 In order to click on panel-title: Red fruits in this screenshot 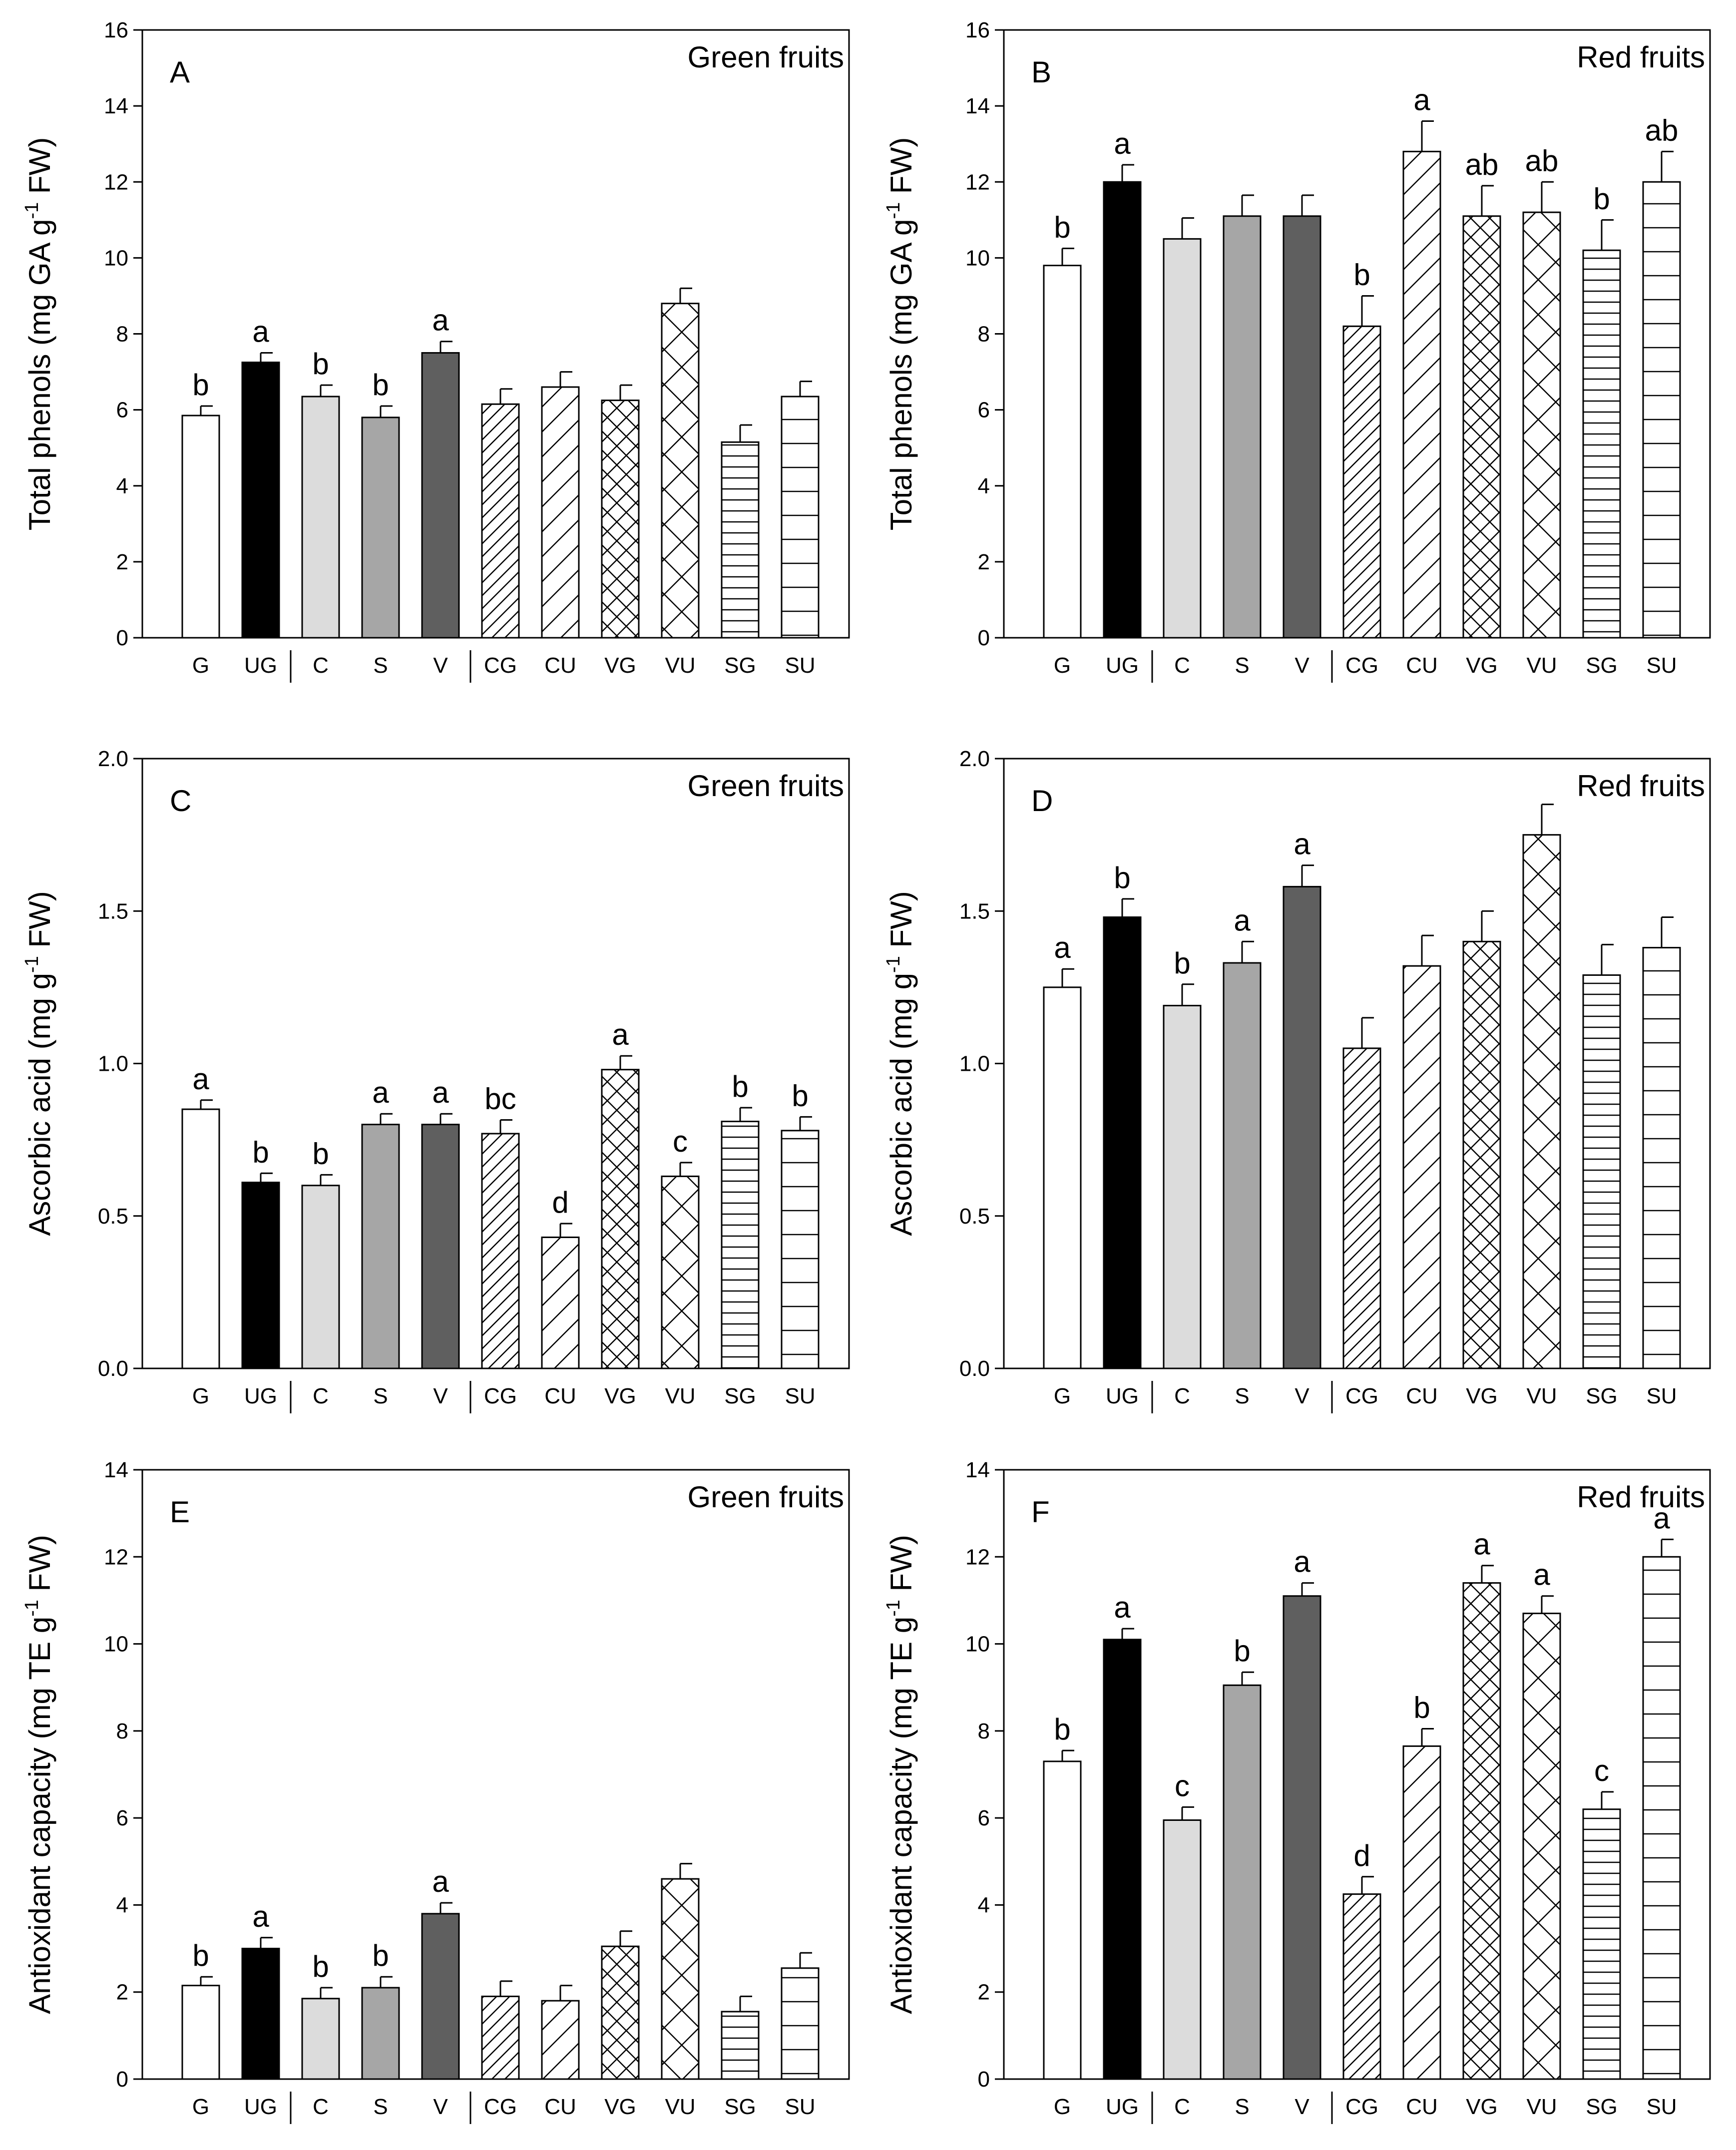, I will do `click(1641, 1497)`.